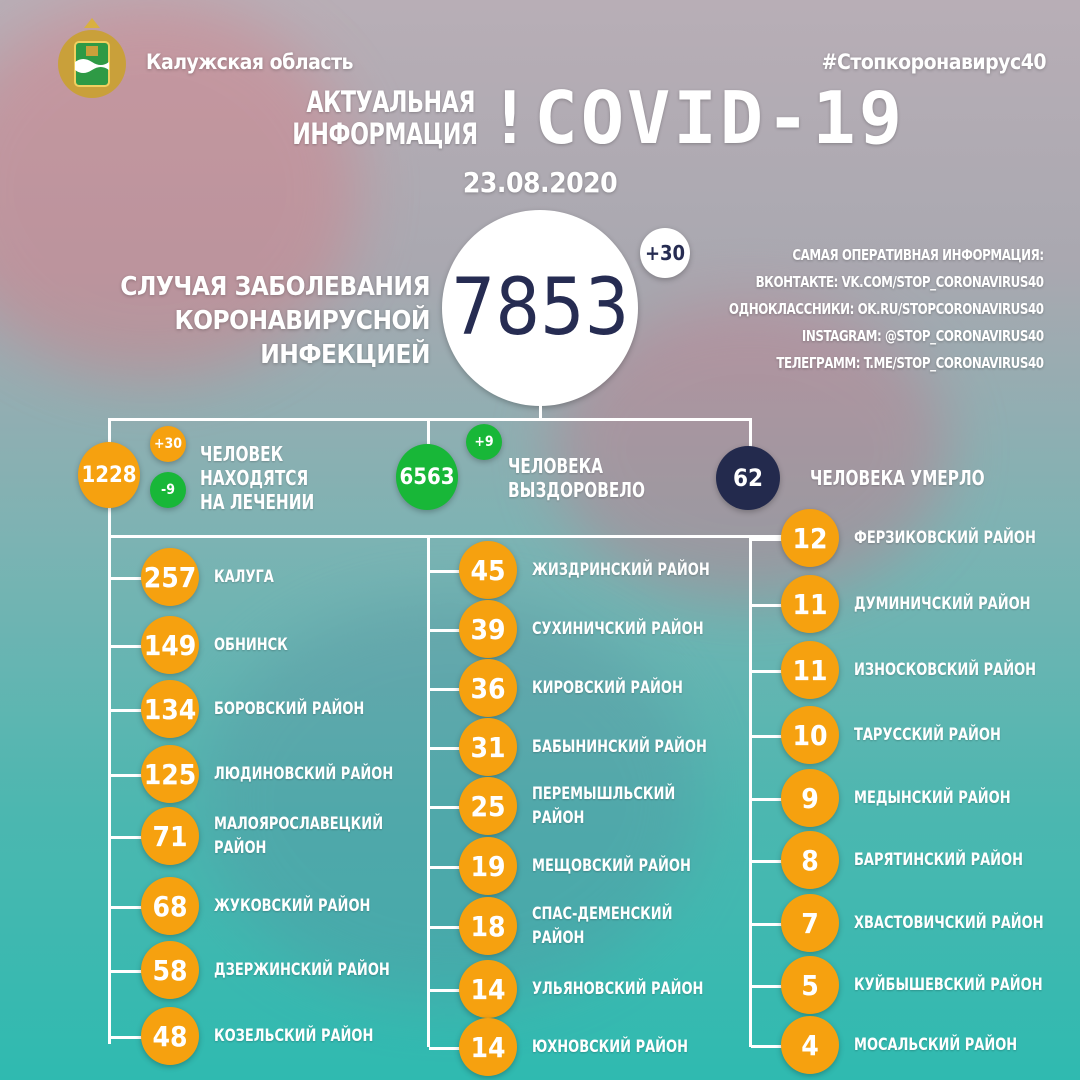 The width and height of the screenshot is (1080, 1080). Describe the element at coordinates (604, 806) in the screenshot. I see `district-name: ПЕРЕМЫШЛЬСКИЙ РАЙОН` at that location.